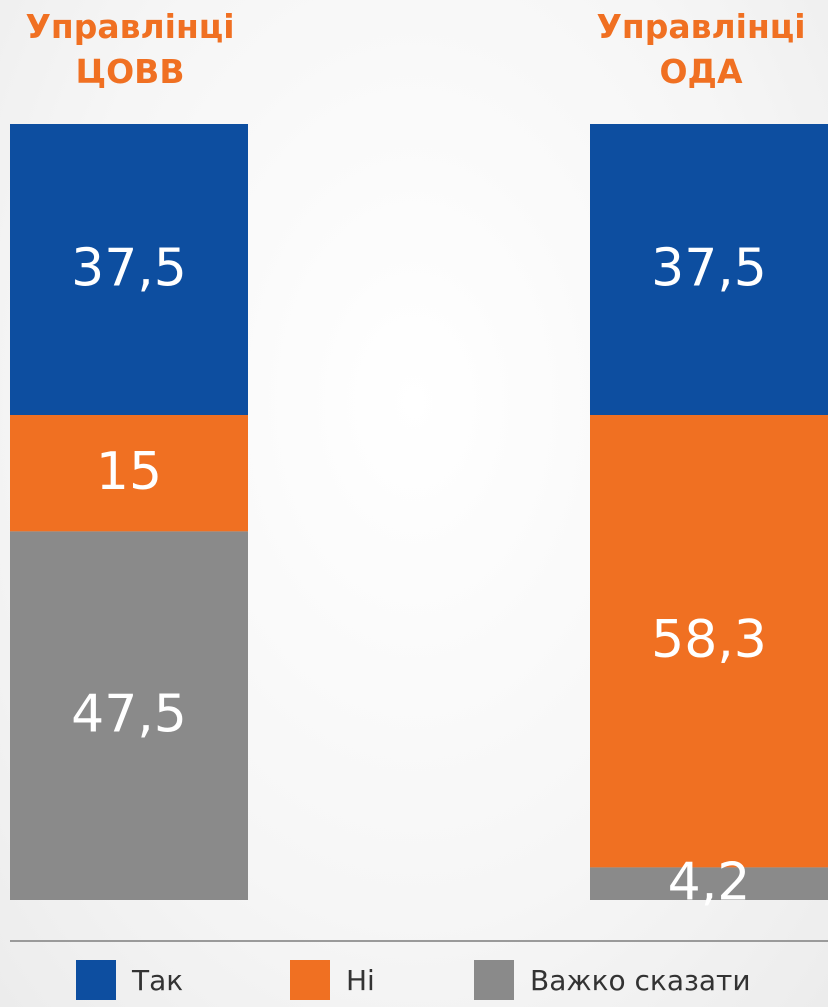 Image resolution: width=828 pixels, height=1007 pixels. Describe the element at coordinates (419, 941) in the screenshot. I see `legend-divider` at that location.